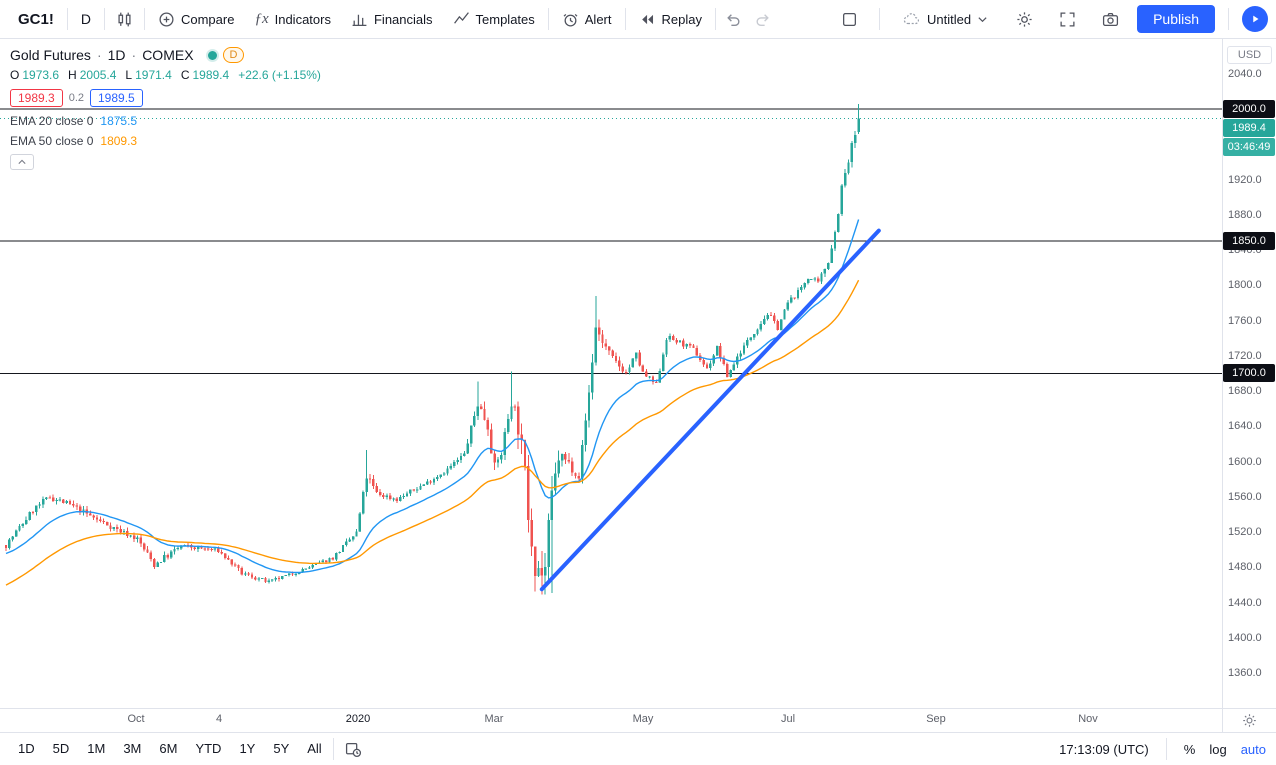  I want to click on top-toolbar: GC1! D Compare ƒx Indicators Financials, so click(638, 19).